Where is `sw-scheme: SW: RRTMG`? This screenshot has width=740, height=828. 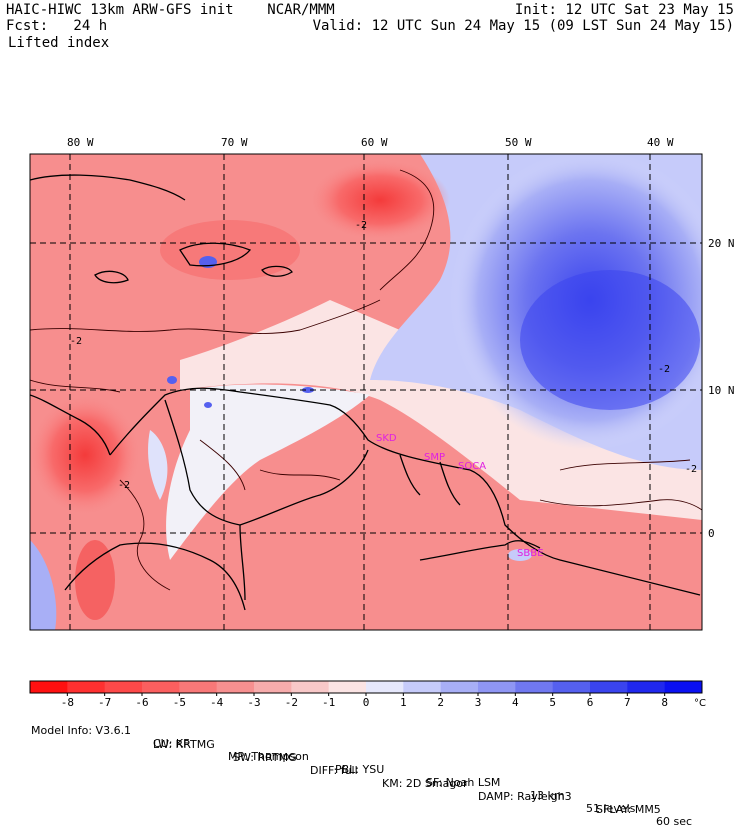
sw-scheme: SW: RRTMG is located at coordinates (265, 757).